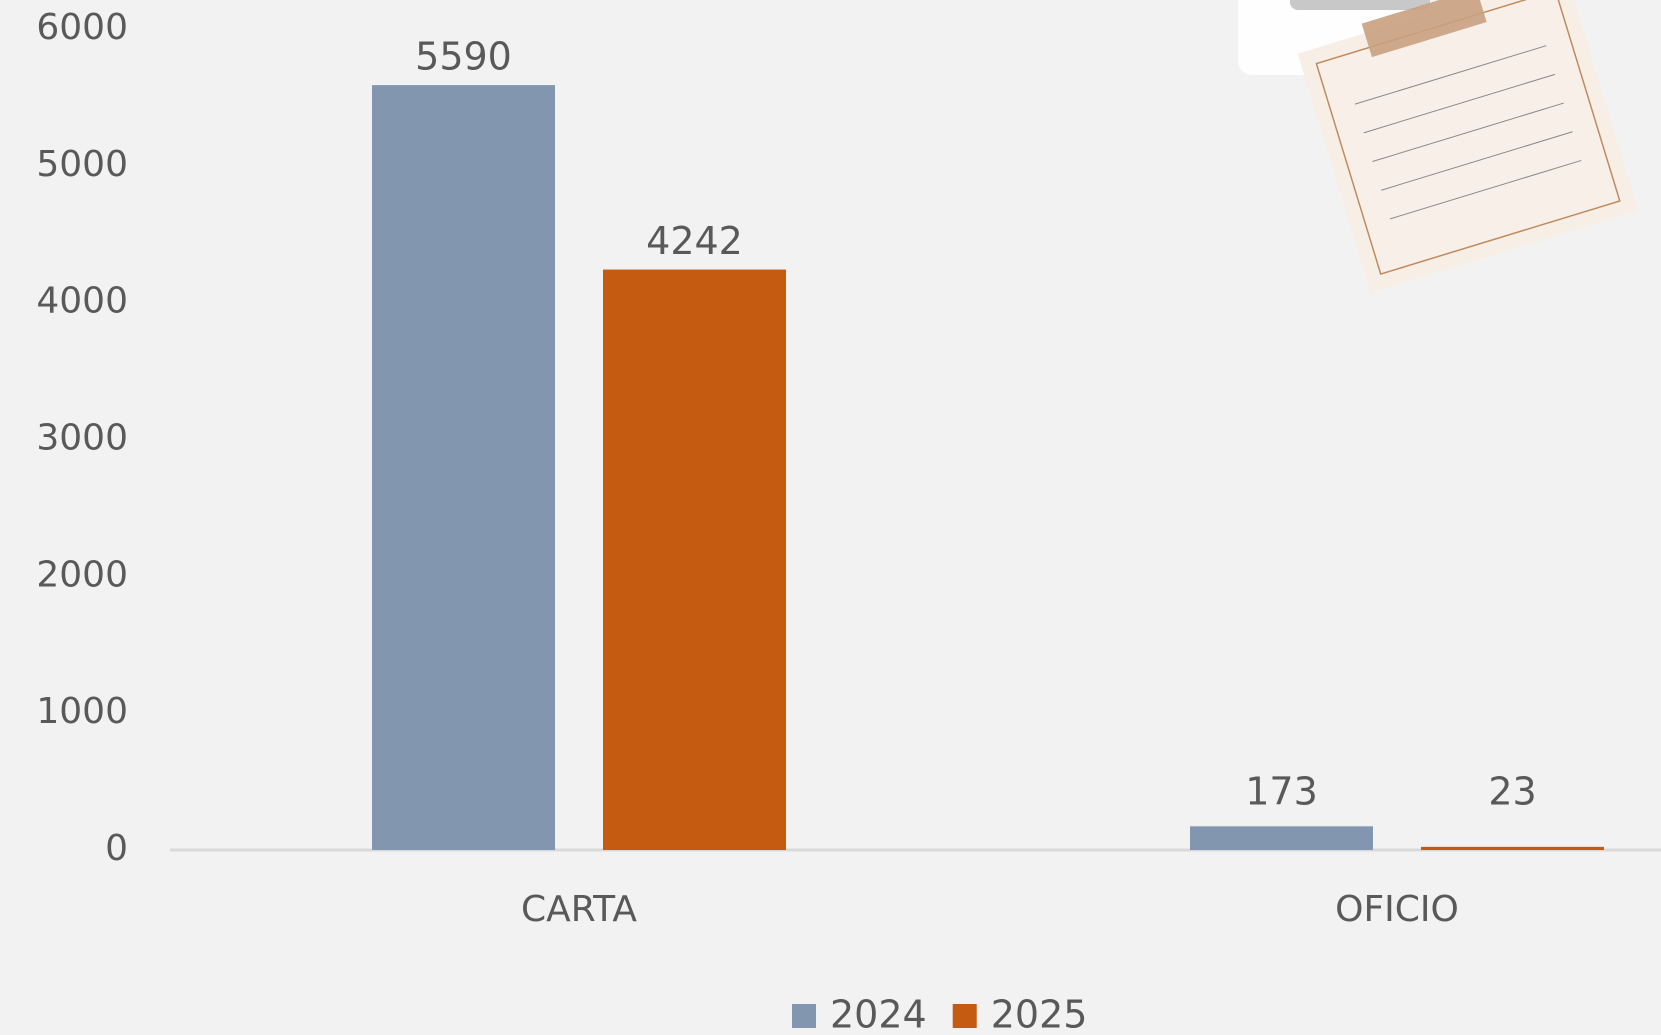 Image resolution: width=1661 pixels, height=1035 pixels. What do you see at coordinates (1512, 792) in the screenshot?
I see `data-label: 23` at bounding box center [1512, 792].